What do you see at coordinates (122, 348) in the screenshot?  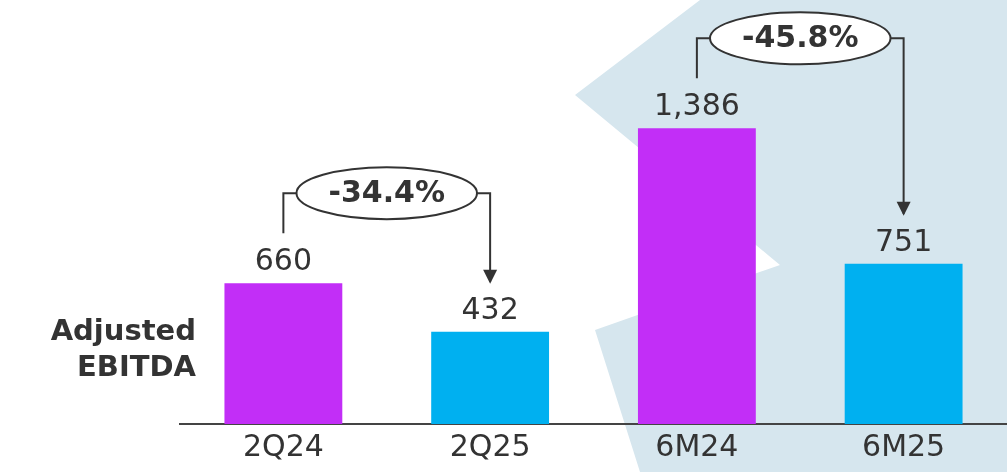 I see `y-axis-title: Adjusted EBITDA` at bounding box center [122, 348].